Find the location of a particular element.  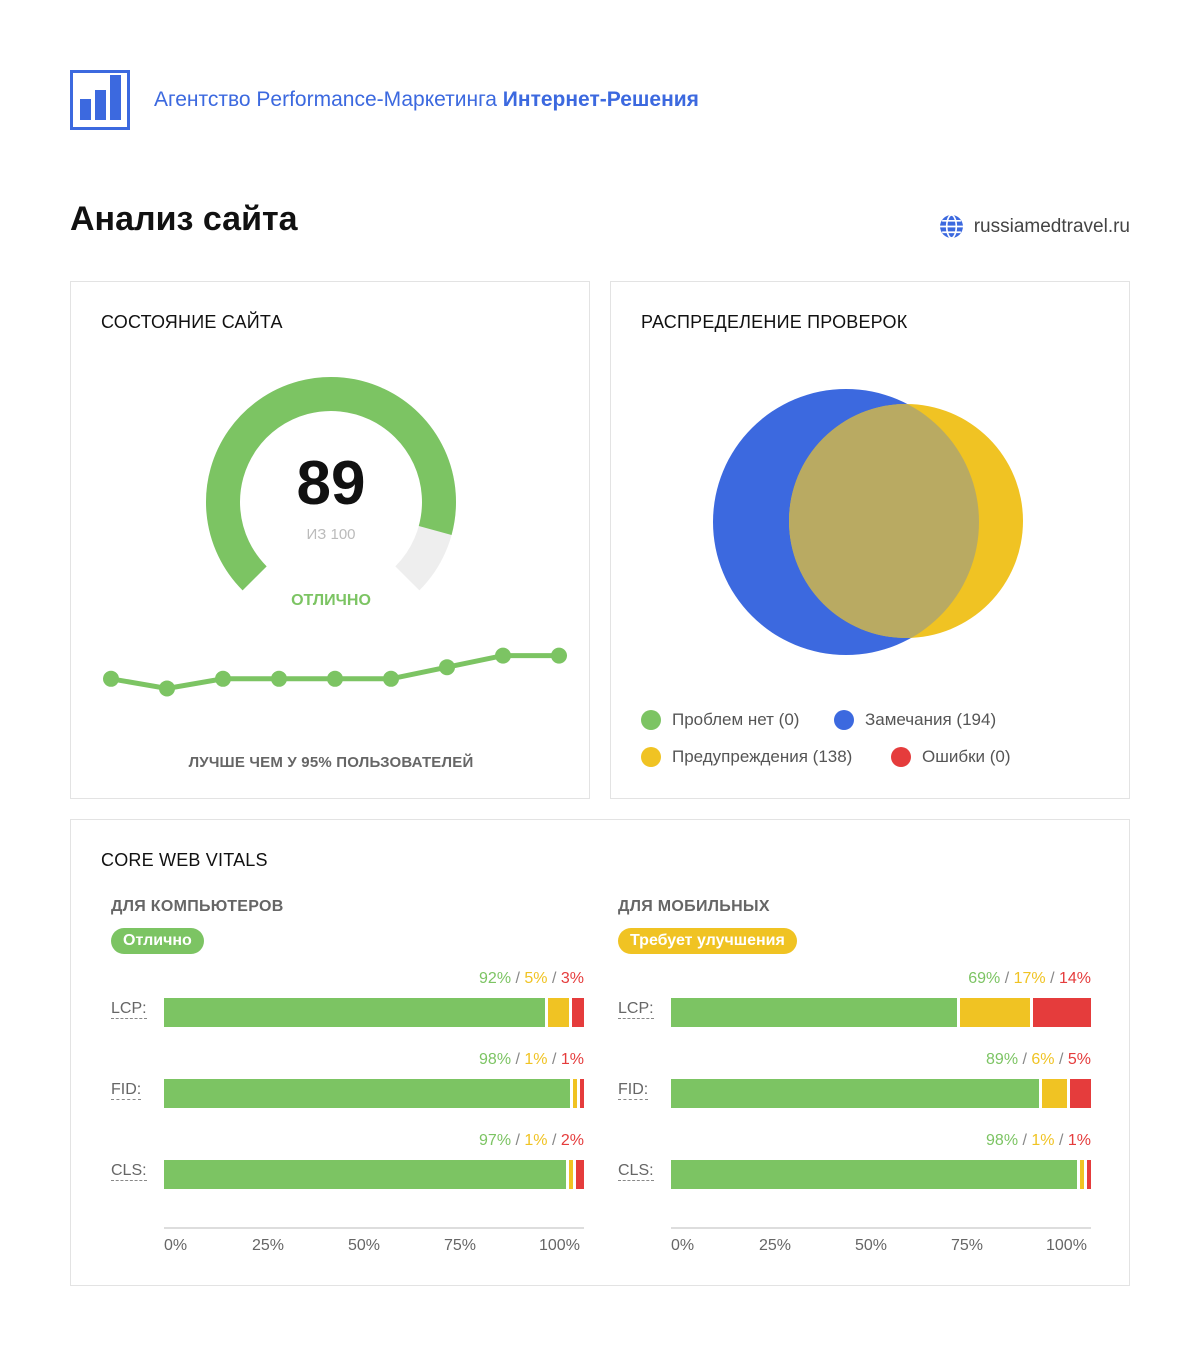

metric-row-fid: FID: 89% / 6% / 5% is located at coordinates (858, 1081).